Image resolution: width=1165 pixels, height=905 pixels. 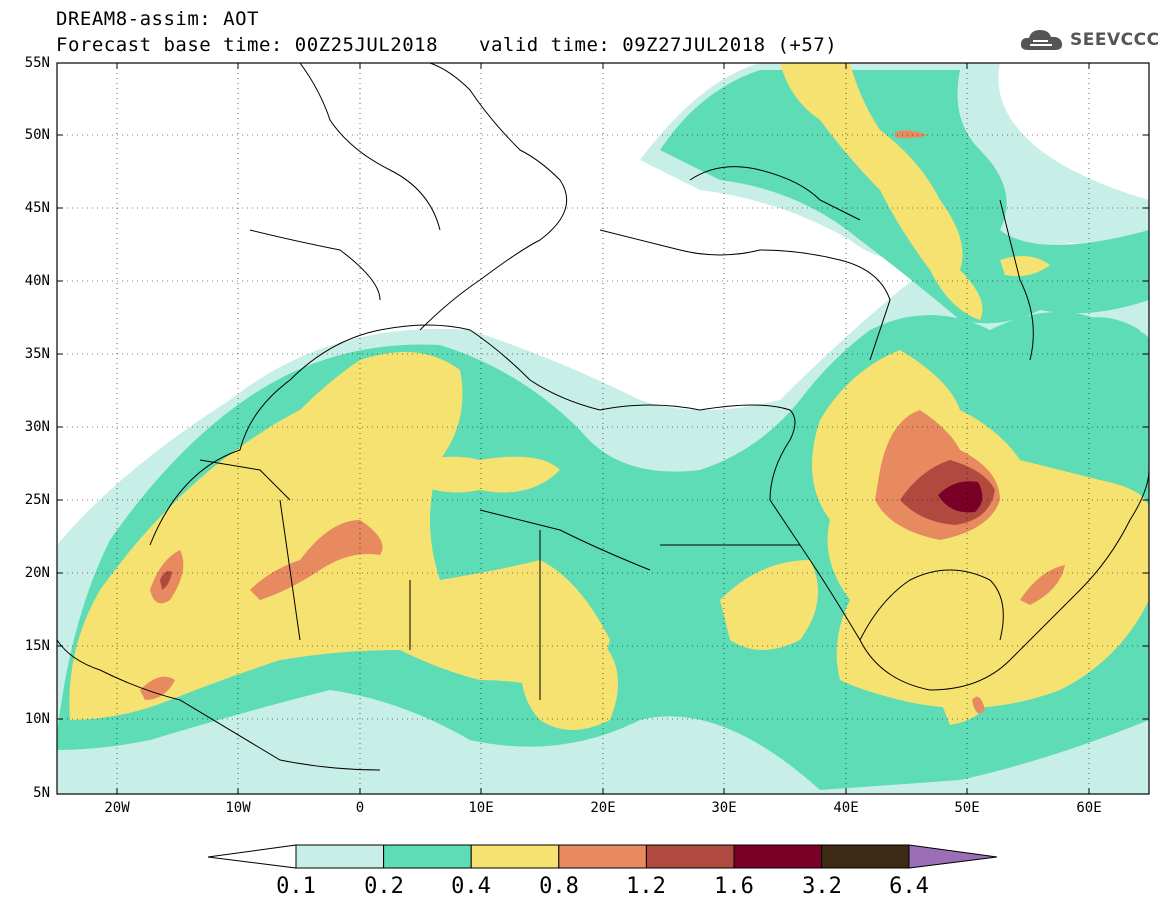 What do you see at coordinates (822, 886) in the screenshot?
I see `colorbar-label: 3.2` at bounding box center [822, 886].